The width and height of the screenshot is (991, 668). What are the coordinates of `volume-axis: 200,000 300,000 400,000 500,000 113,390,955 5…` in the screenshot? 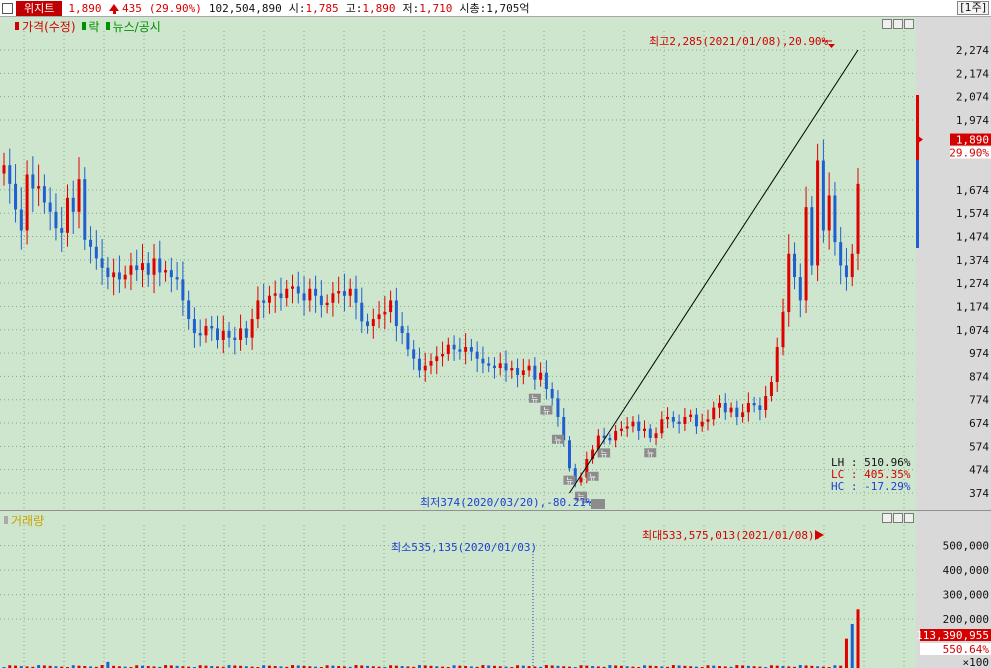 It's located at (953, 589).